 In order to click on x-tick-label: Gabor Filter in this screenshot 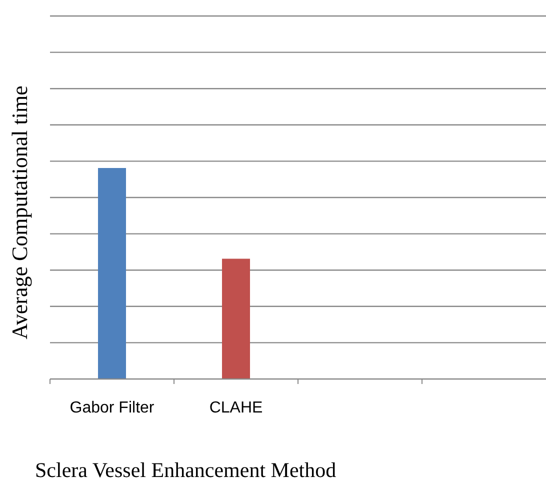, I will do `click(112, 407)`.